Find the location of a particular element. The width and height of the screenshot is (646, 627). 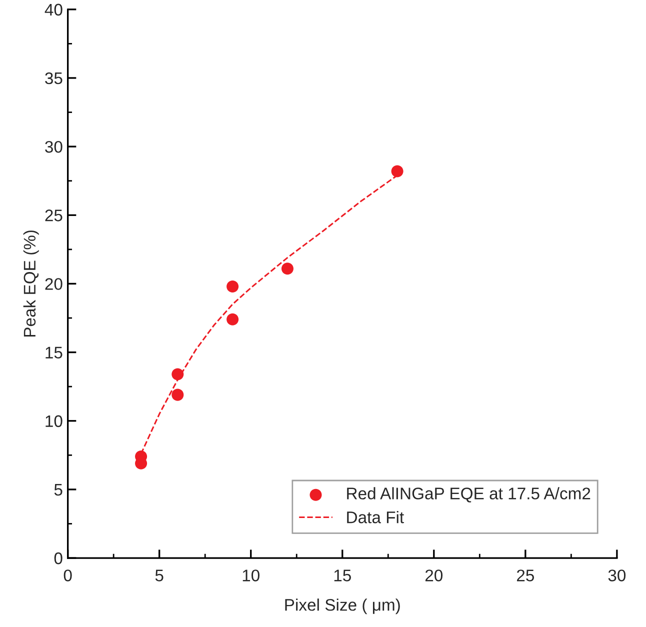

x-tick-label: 0 is located at coordinates (68, 576).